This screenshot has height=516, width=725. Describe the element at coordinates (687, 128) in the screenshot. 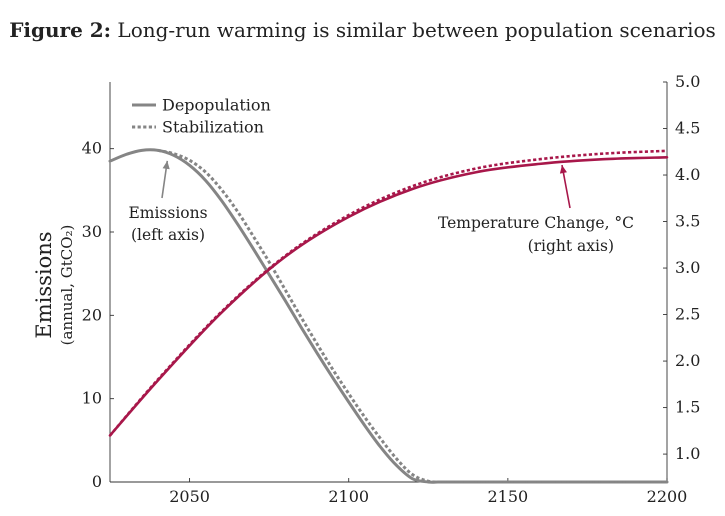

I see `y-right-tick-label: 4.5` at that location.